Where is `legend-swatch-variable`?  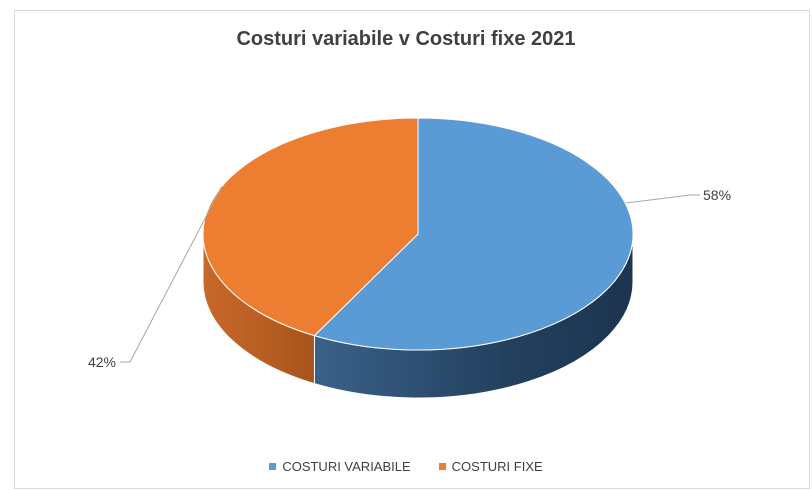 legend-swatch-variable is located at coordinates (273, 466).